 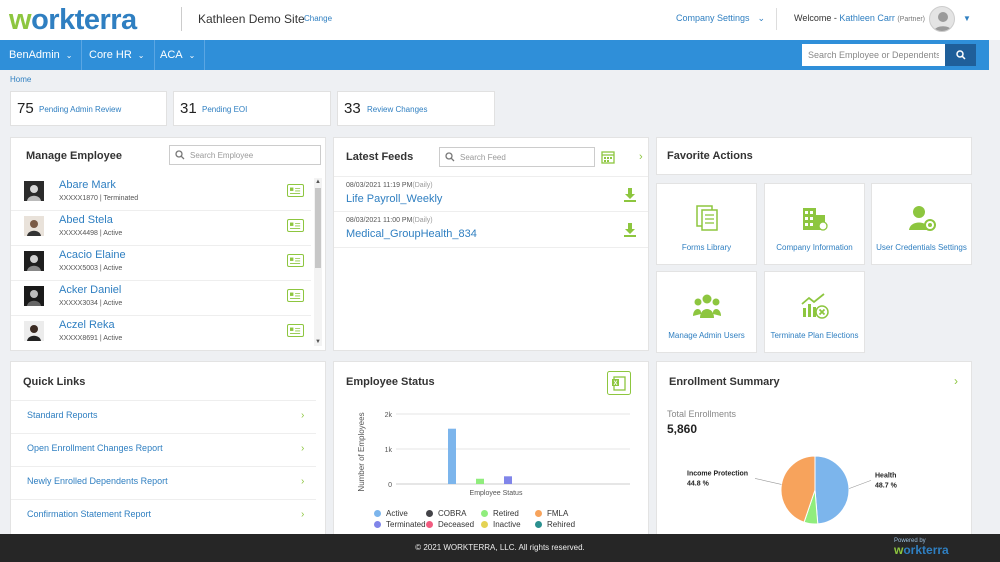 What do you see at coordinates (832, 490) in the screenshot?
I see `pie-slice-health` at bounding box center [832, 490].